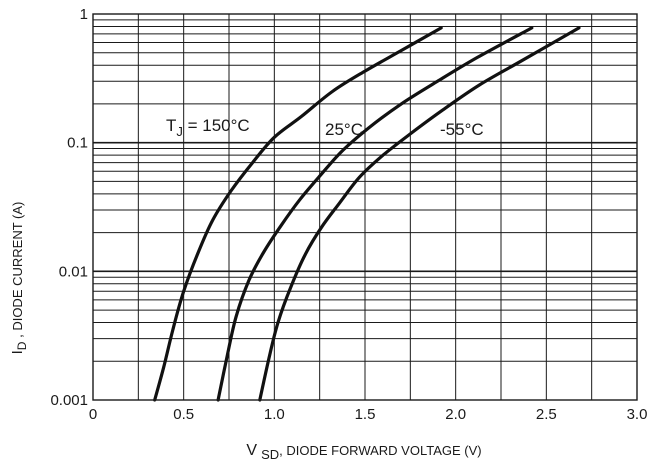 The width and height of the screenshot is (660, 466). Describe the element at coordinates (69, 400) in the screenshot. I see `y-tick-label: 0.001` at that location.